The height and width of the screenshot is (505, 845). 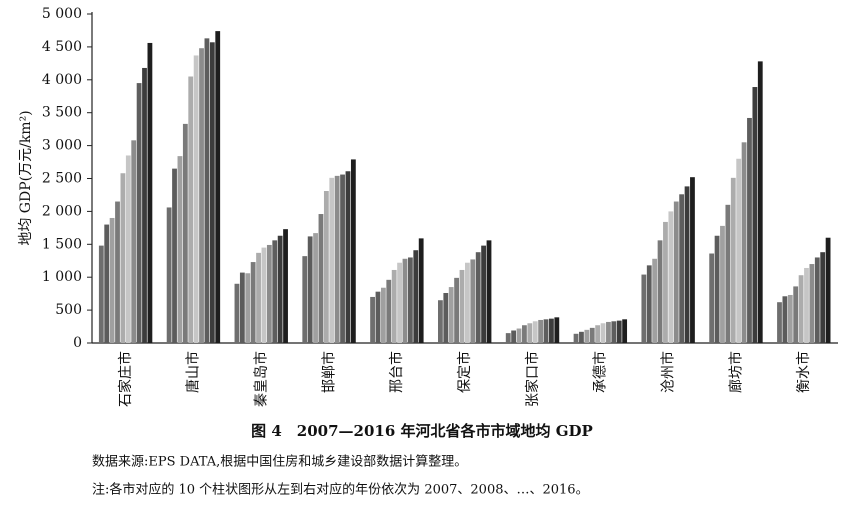 What do you see at coordinates (26, 177) in the screenshot?
I see `y-axis-label: 地均 GDP(万元/km²)` at bounding box center [26, 177].